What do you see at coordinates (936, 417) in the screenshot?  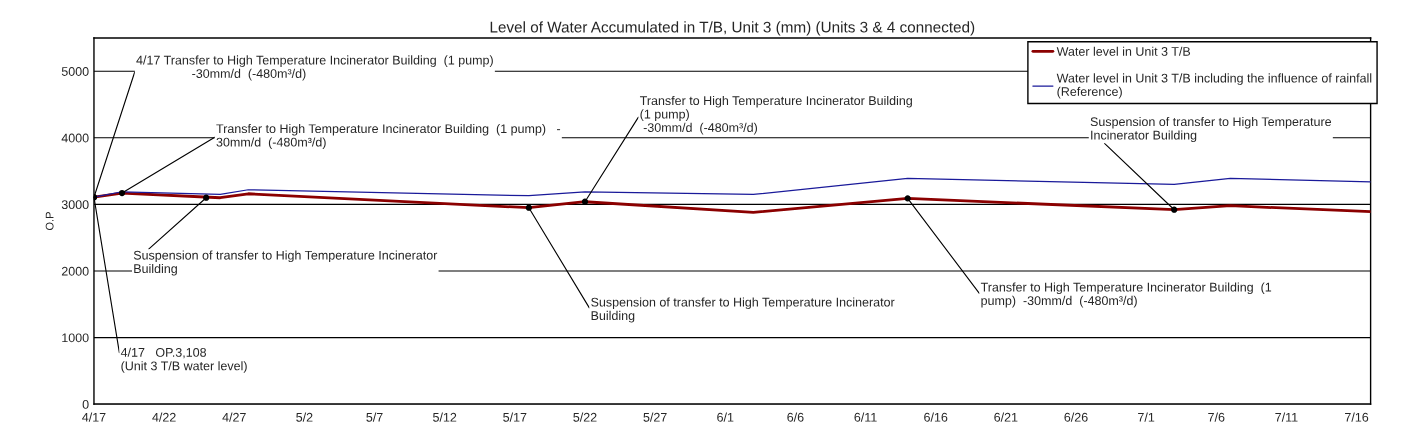 I see `x-tick-label: 6/16` at bounding box center [936, 417].